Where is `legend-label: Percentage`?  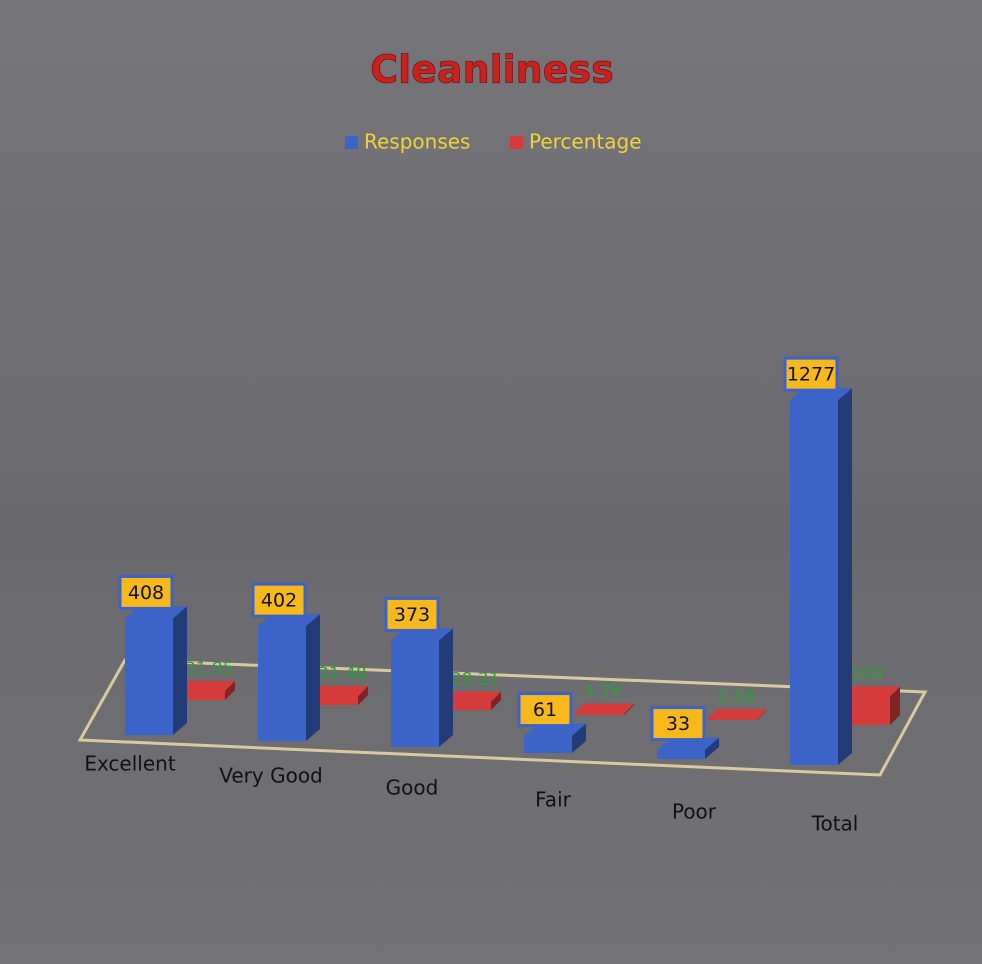
legend-label: Percentage is located at coordinates (585, 142).